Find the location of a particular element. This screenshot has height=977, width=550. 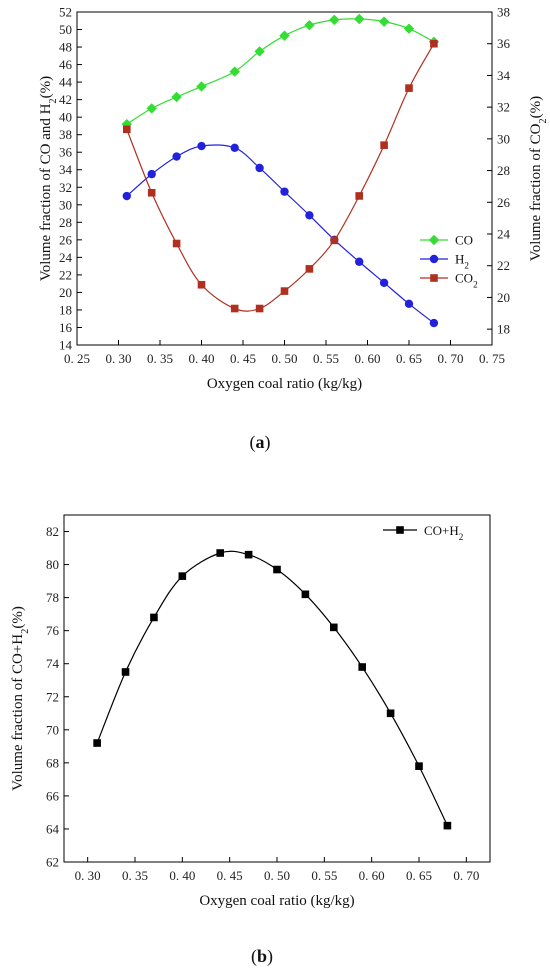

legend-label: CO+H2 is located at coordinates (444, 532).